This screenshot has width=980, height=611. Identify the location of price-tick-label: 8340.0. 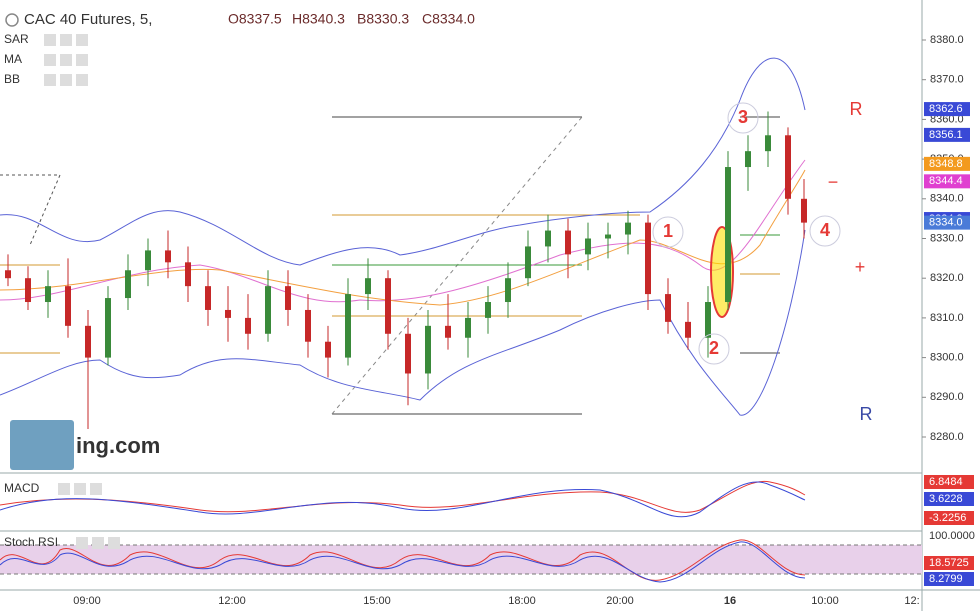
(947, 199).